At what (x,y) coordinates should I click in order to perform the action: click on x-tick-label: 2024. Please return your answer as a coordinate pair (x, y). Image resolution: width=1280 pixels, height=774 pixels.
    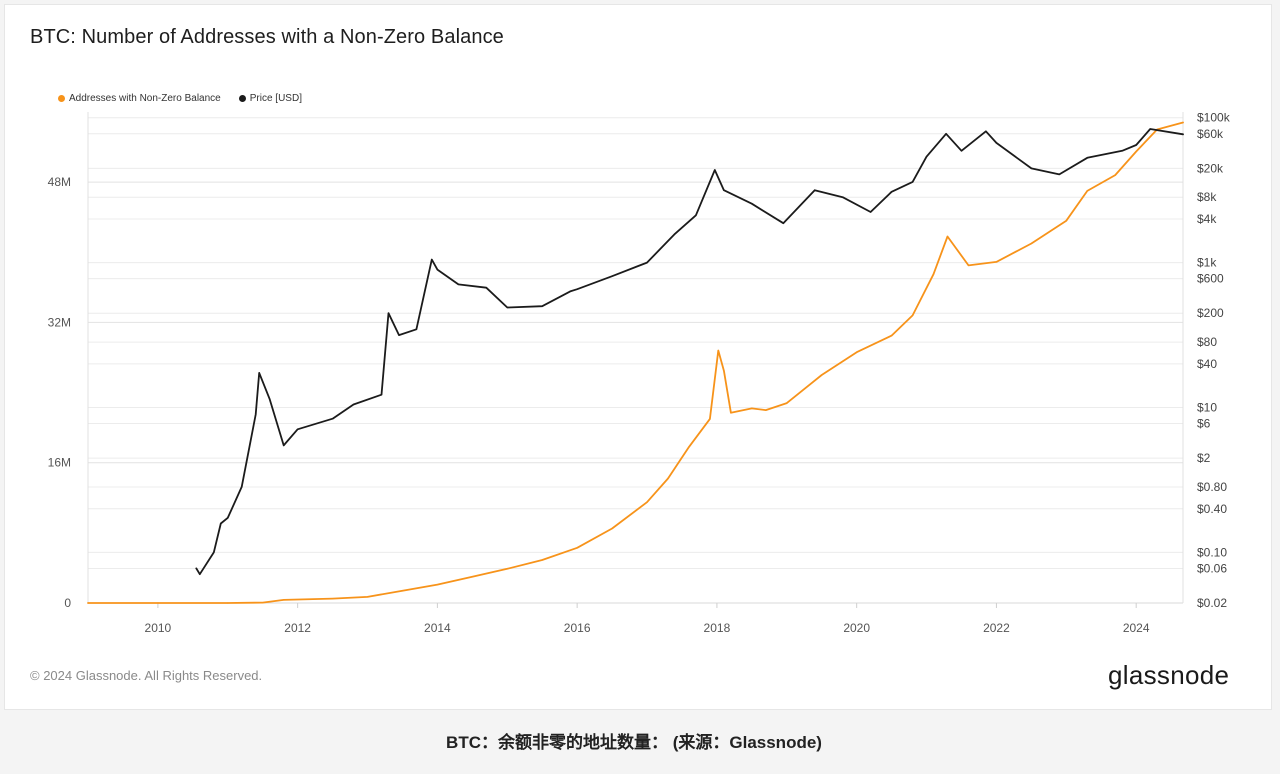
    Looking at the image, I should click on (1136, 628).